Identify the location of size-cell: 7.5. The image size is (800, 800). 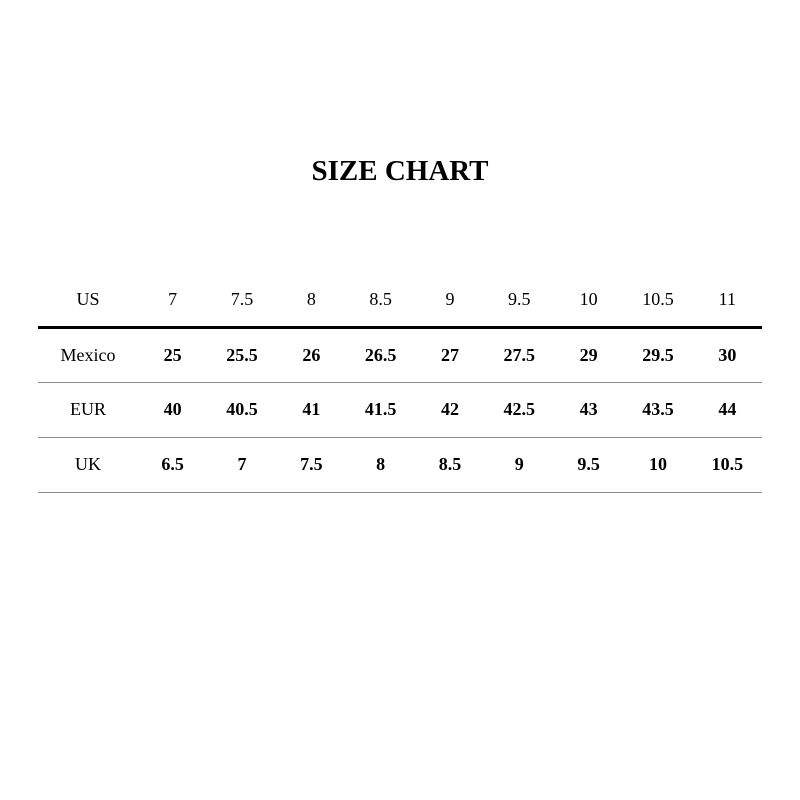
(311, 465).